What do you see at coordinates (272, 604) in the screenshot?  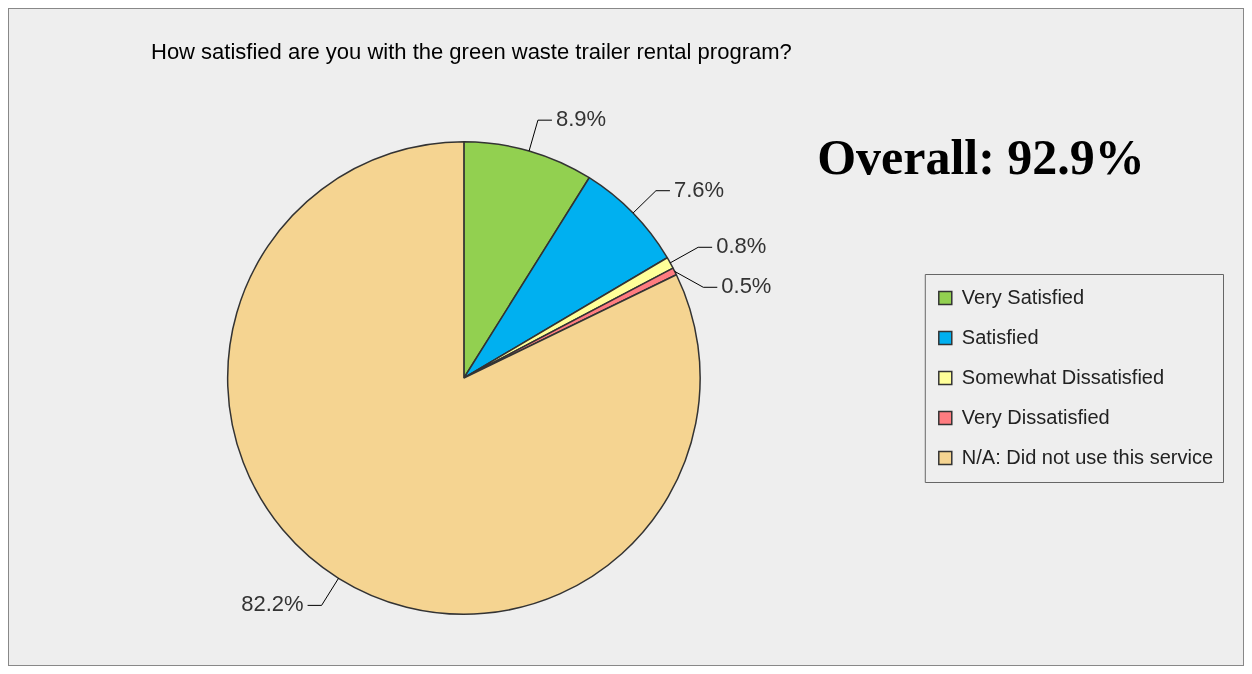 I see `data-label: 82.2%` at bounding box center [272, 604].